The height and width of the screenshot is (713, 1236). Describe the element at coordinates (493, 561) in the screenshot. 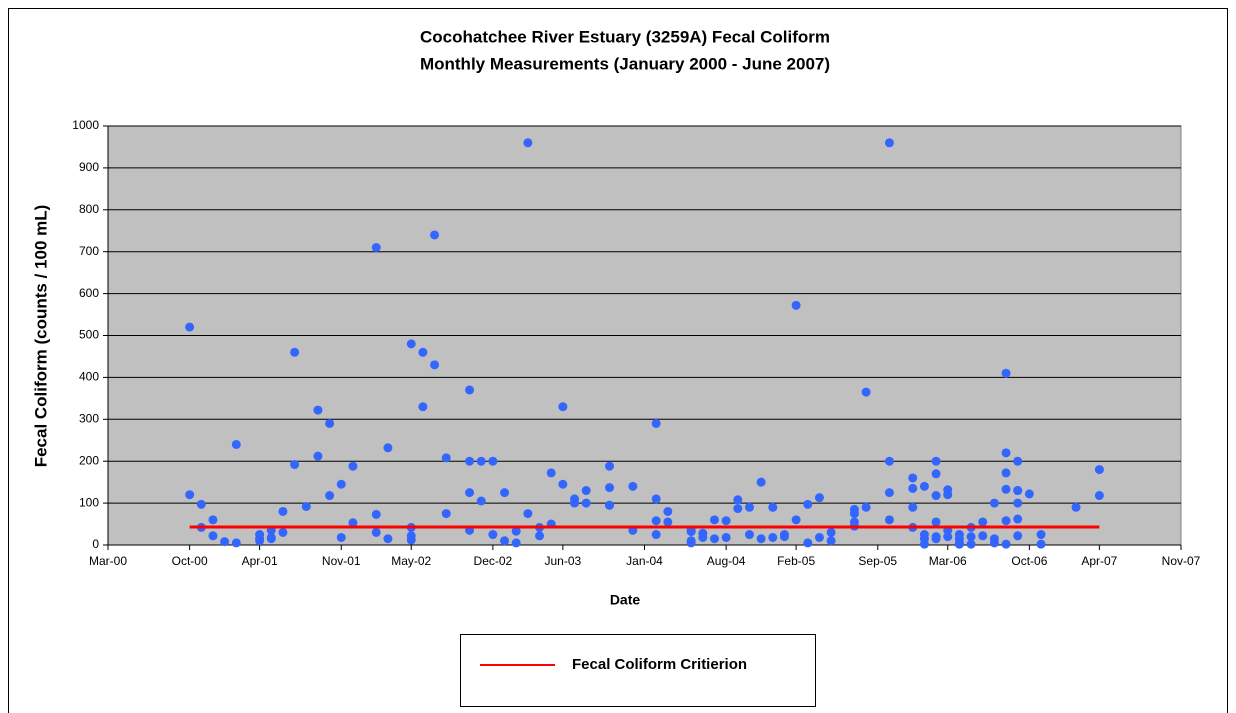

I see `x-tick-label: Dec-02` at that location.